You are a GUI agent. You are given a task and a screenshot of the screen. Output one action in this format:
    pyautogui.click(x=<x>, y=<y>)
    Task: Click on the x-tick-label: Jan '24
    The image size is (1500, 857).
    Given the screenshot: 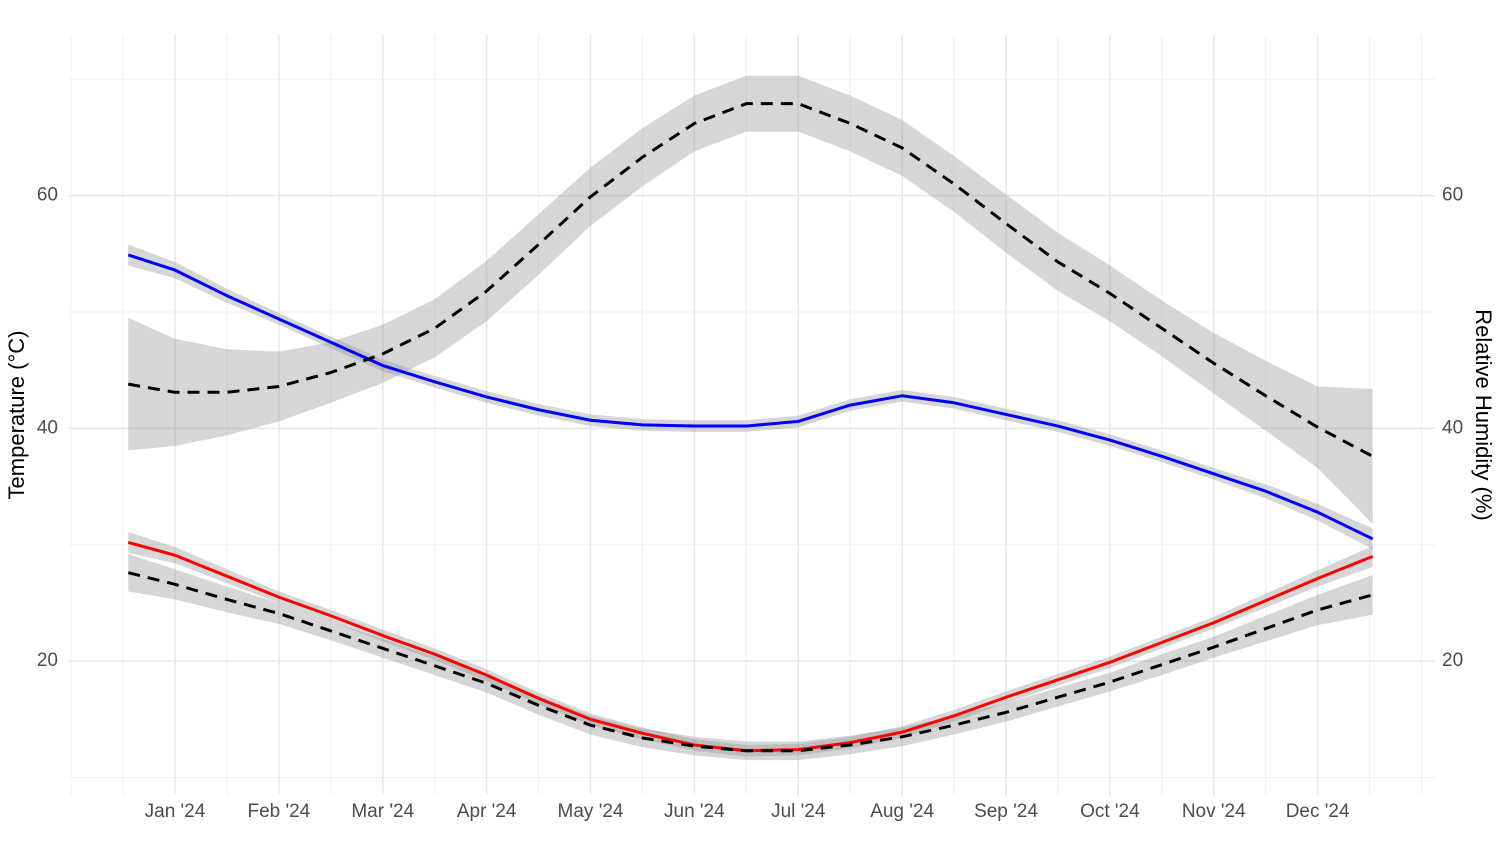 What is the action you would take?
    pyautogui.click(x=175, y=811)
    